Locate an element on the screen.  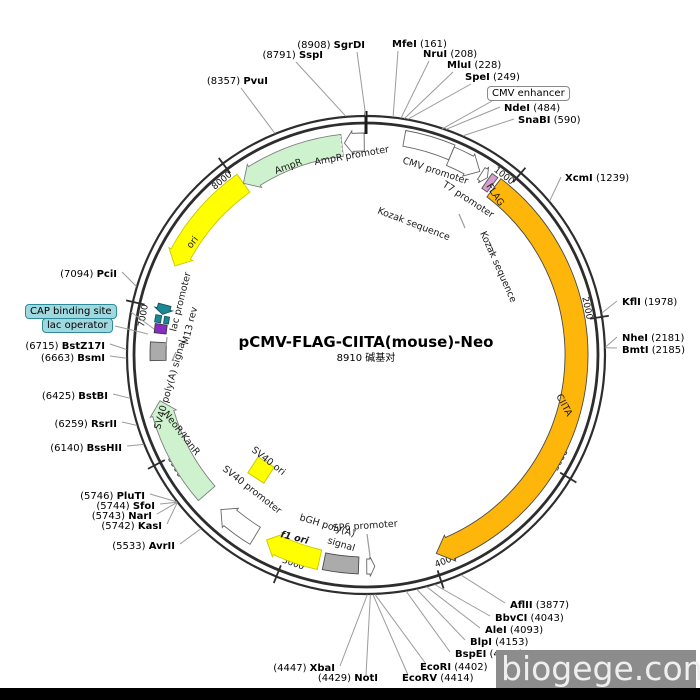
site-leader-NotI is located at coordinates (368, 635).